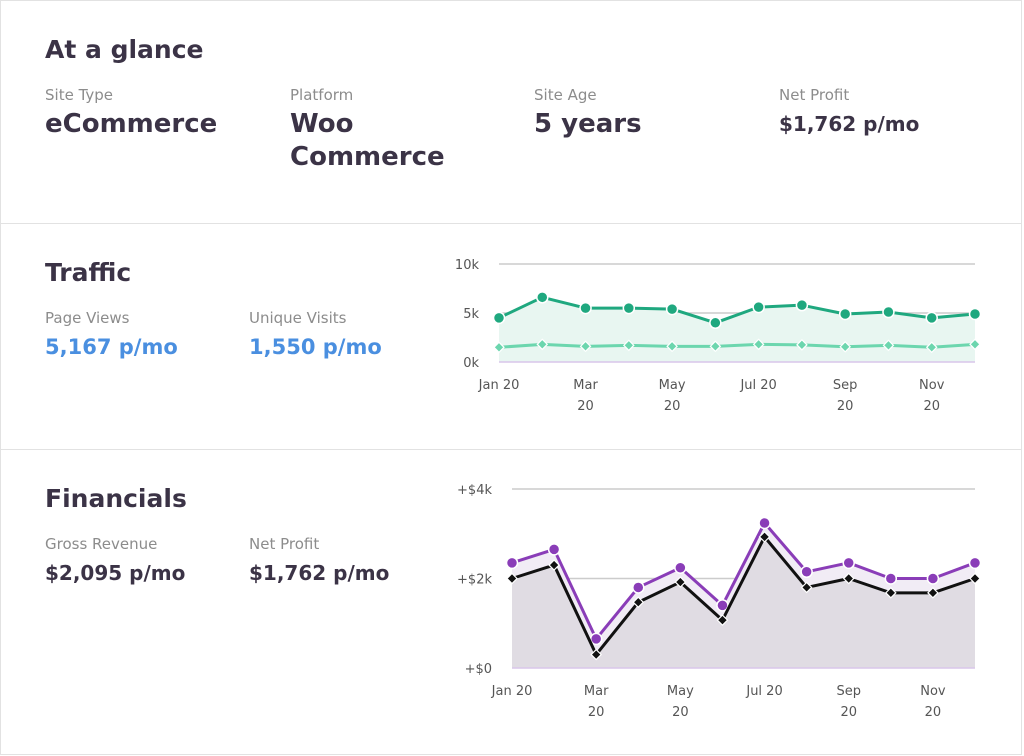 The width and height of the screenshot is (1024, 756). Describe the element at coordinates (315, 334) in the screenshot. I see `stat-unique-visits: Unique Visits 1,550 p/mo` at that location.